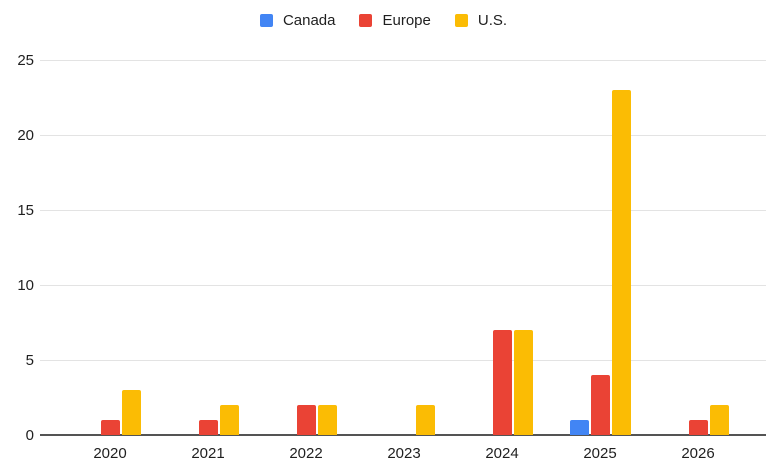 This screenshot has width=767, height=469. I want to click on legend-item-europe: Europe, so click(395, 20).